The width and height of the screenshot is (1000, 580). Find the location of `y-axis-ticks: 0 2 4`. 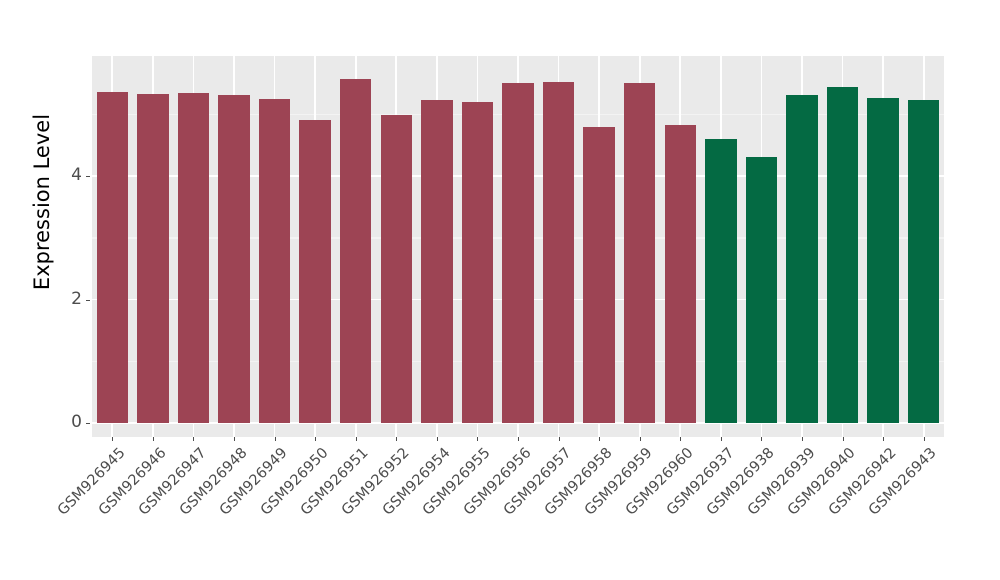

y-axis-ticks: 0 2 4 is located at coordinates (66, 290).